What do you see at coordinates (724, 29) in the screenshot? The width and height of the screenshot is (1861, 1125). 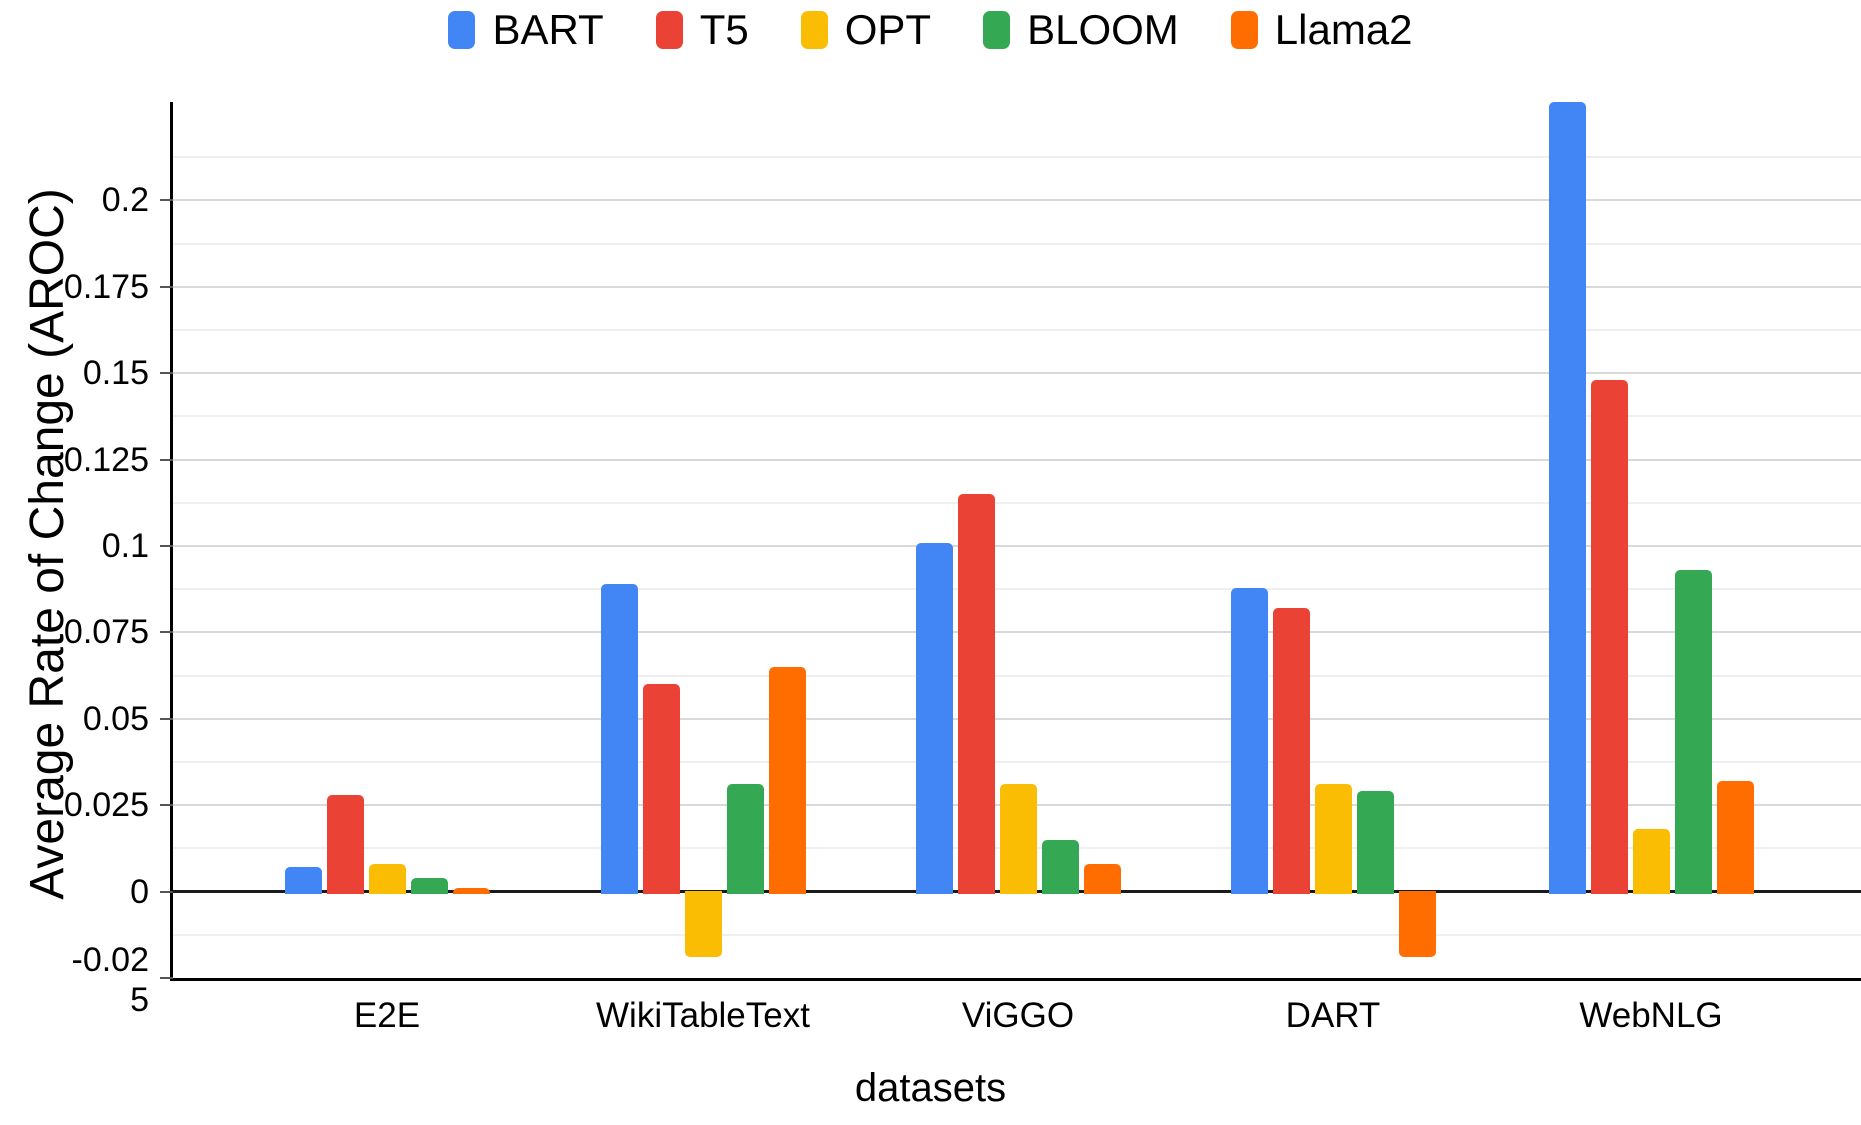 I see `legend-label: T5` at bounding box center [724, 29].